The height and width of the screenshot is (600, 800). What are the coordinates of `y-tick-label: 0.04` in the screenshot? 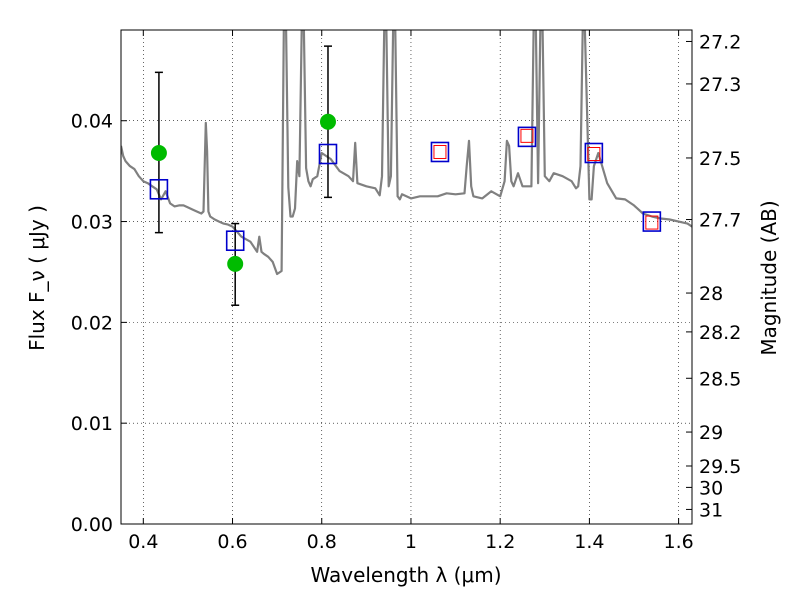 It's located at (92, 122).